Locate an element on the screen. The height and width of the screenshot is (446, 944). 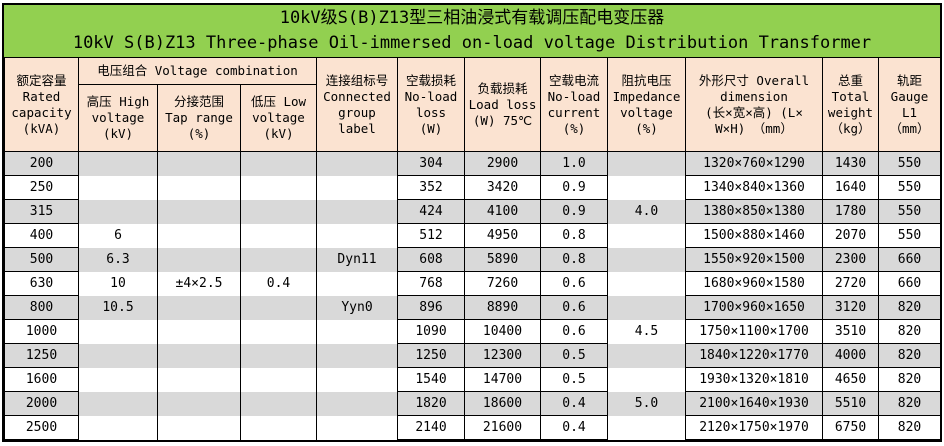
spec-cell: 315 is located at coordinates (41, 211).